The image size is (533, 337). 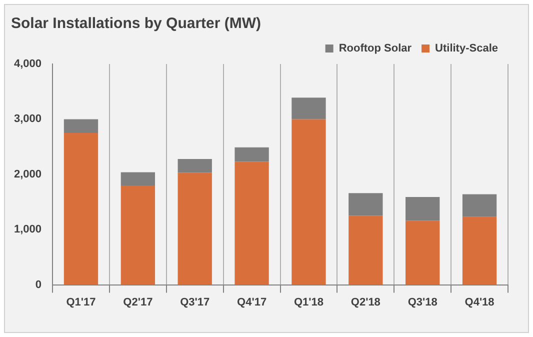 I want to click on x-tick-label: Q4'18, so click(x=479, y=302).